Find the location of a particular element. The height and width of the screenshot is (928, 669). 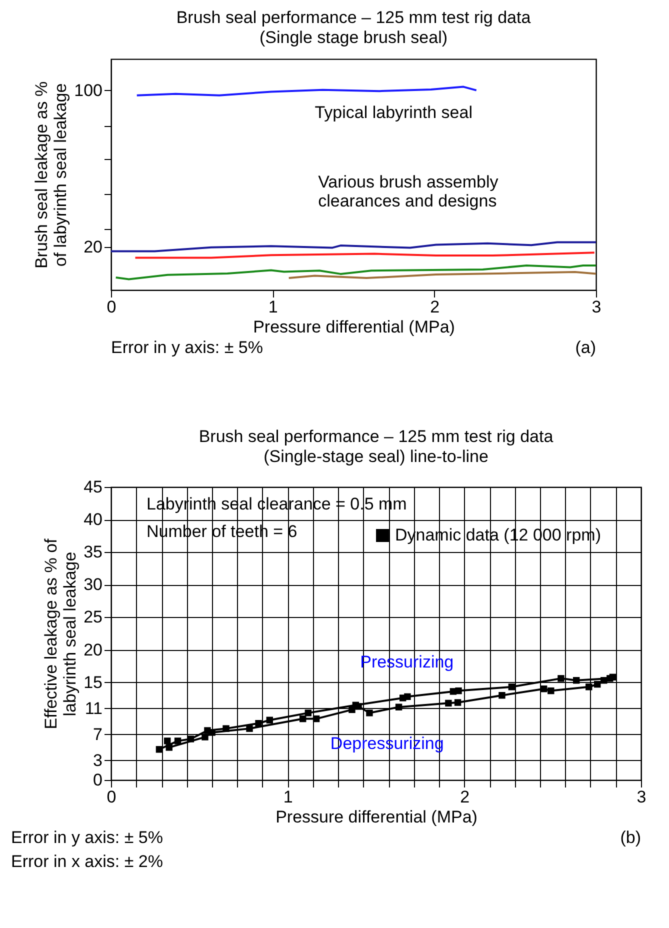

y-tick-label: 25 is located at coordinates (93, 617).